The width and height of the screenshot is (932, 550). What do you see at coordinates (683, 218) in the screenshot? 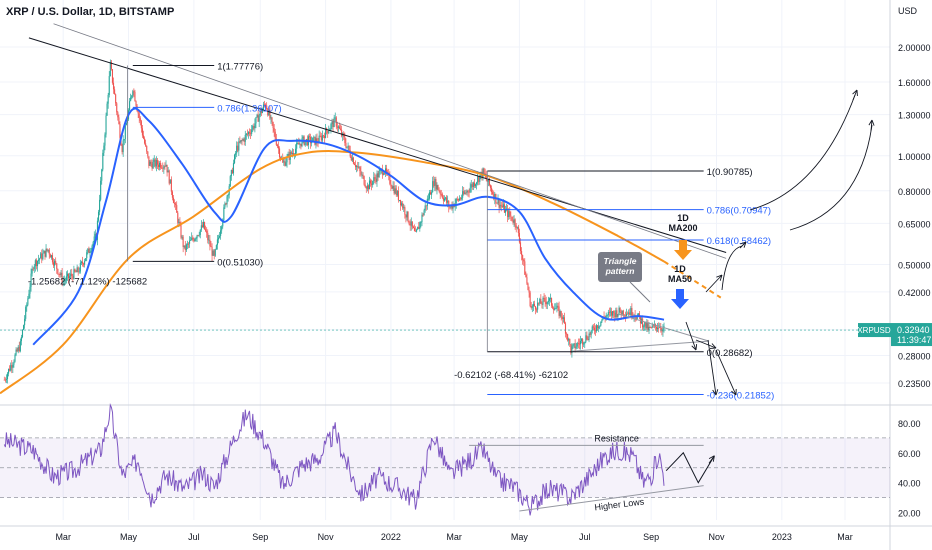
I see `ma200-annotation-label: 1D` at bounding box center [683, 218].